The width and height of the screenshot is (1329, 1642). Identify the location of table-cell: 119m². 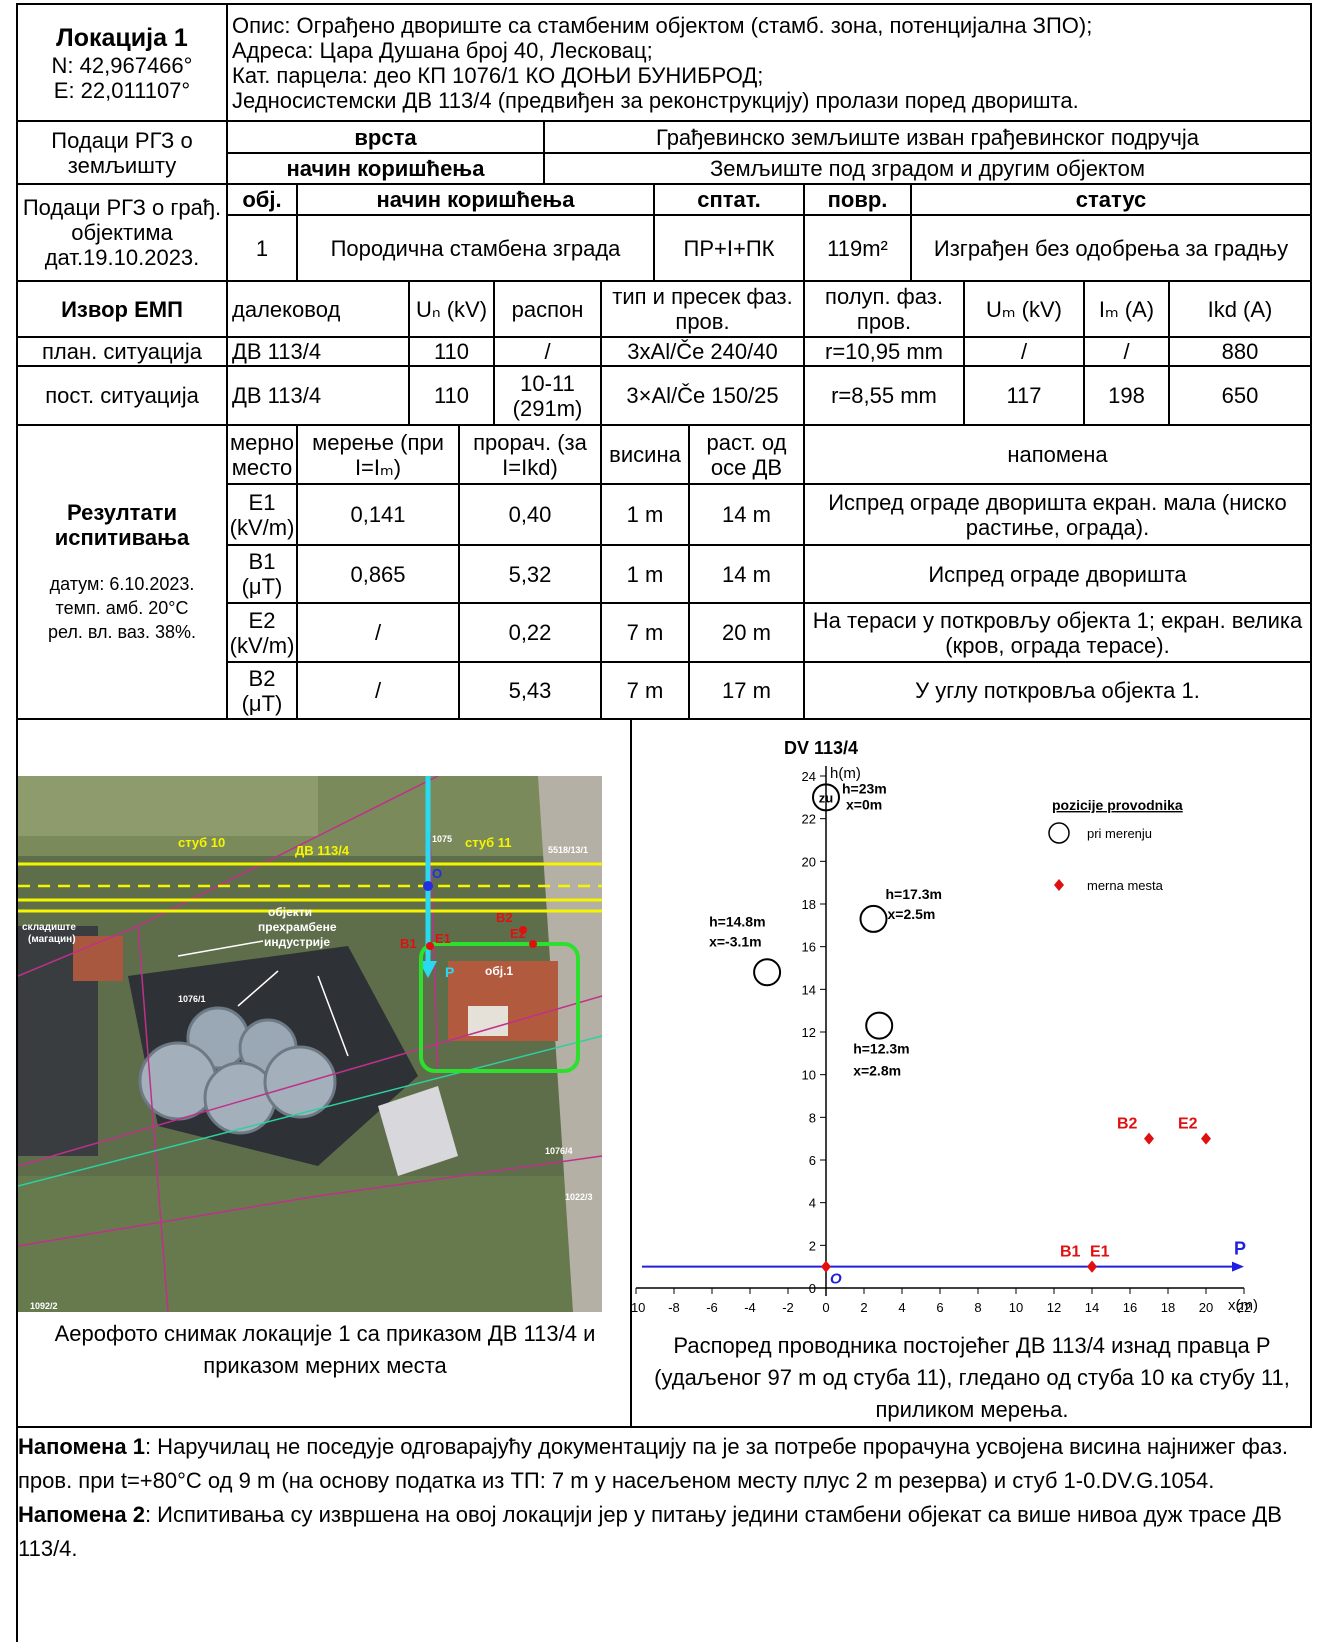
(858, 249).